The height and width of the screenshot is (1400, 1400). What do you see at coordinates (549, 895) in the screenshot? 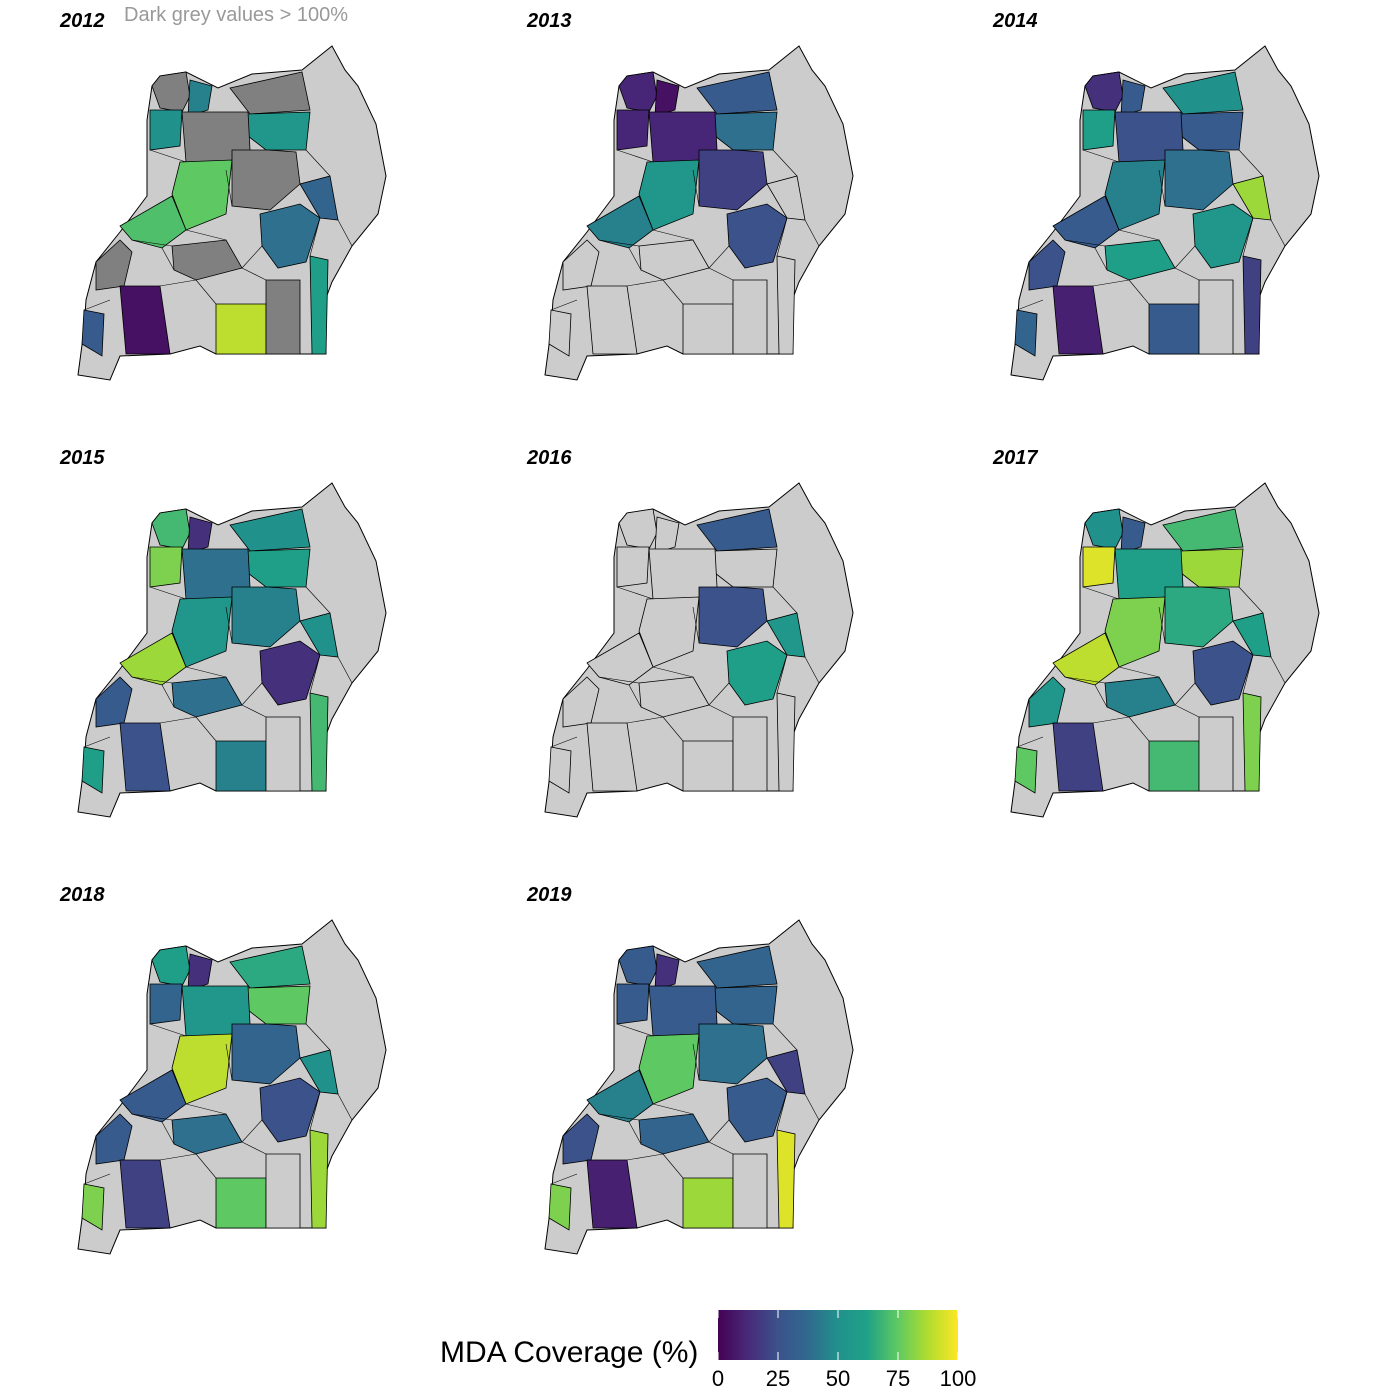
I see `panel-year-title: 2019` at bounding box center [549, 895].